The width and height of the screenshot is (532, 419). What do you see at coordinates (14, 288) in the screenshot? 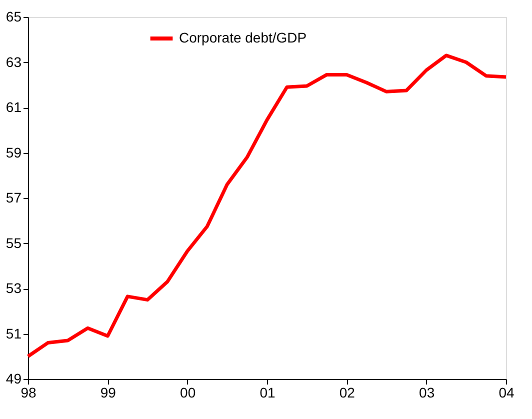
I see `y-tick-label: 53` at bounding box center [14, 288].